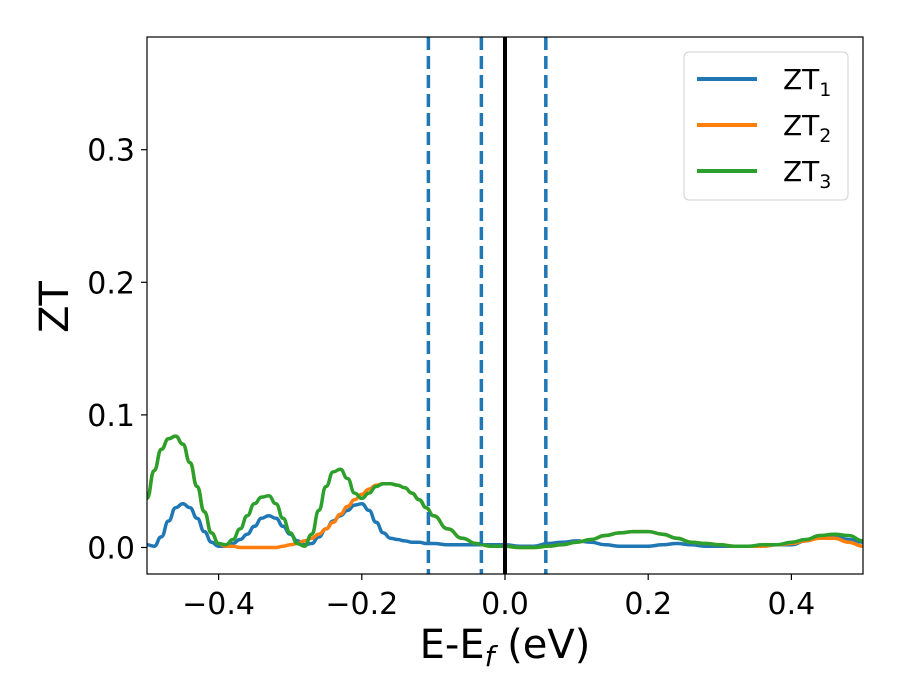 This screenshot has height=700, width=900. What do you see at coordinates (648, 604) in the screenshot?
I see `x-tick-label: 0.2` at bounding box center [648, 604].